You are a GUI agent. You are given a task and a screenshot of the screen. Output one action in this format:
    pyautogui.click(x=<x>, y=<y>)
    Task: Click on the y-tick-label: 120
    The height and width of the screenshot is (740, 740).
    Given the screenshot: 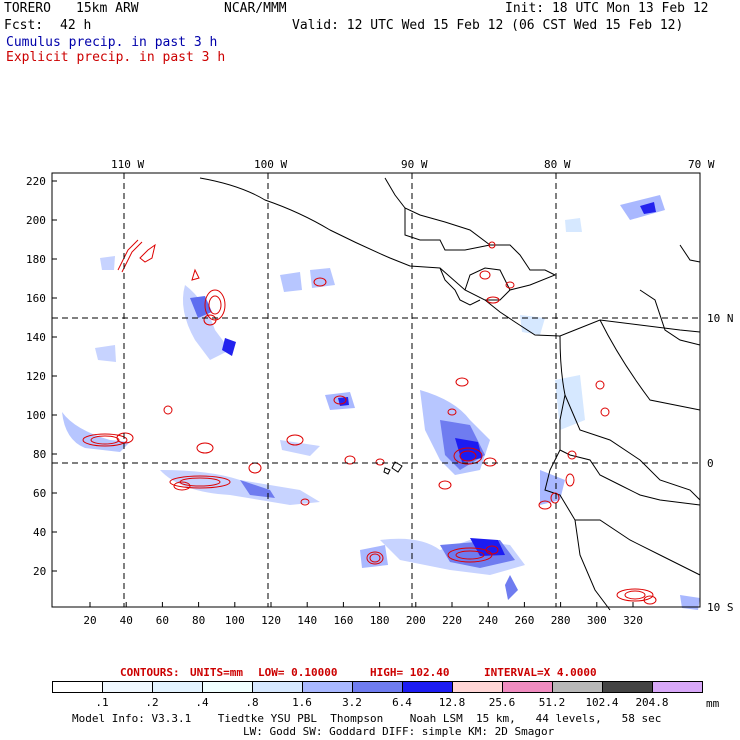 What is the action you would take?
    pyautogui.click(x=36, y=376)
    